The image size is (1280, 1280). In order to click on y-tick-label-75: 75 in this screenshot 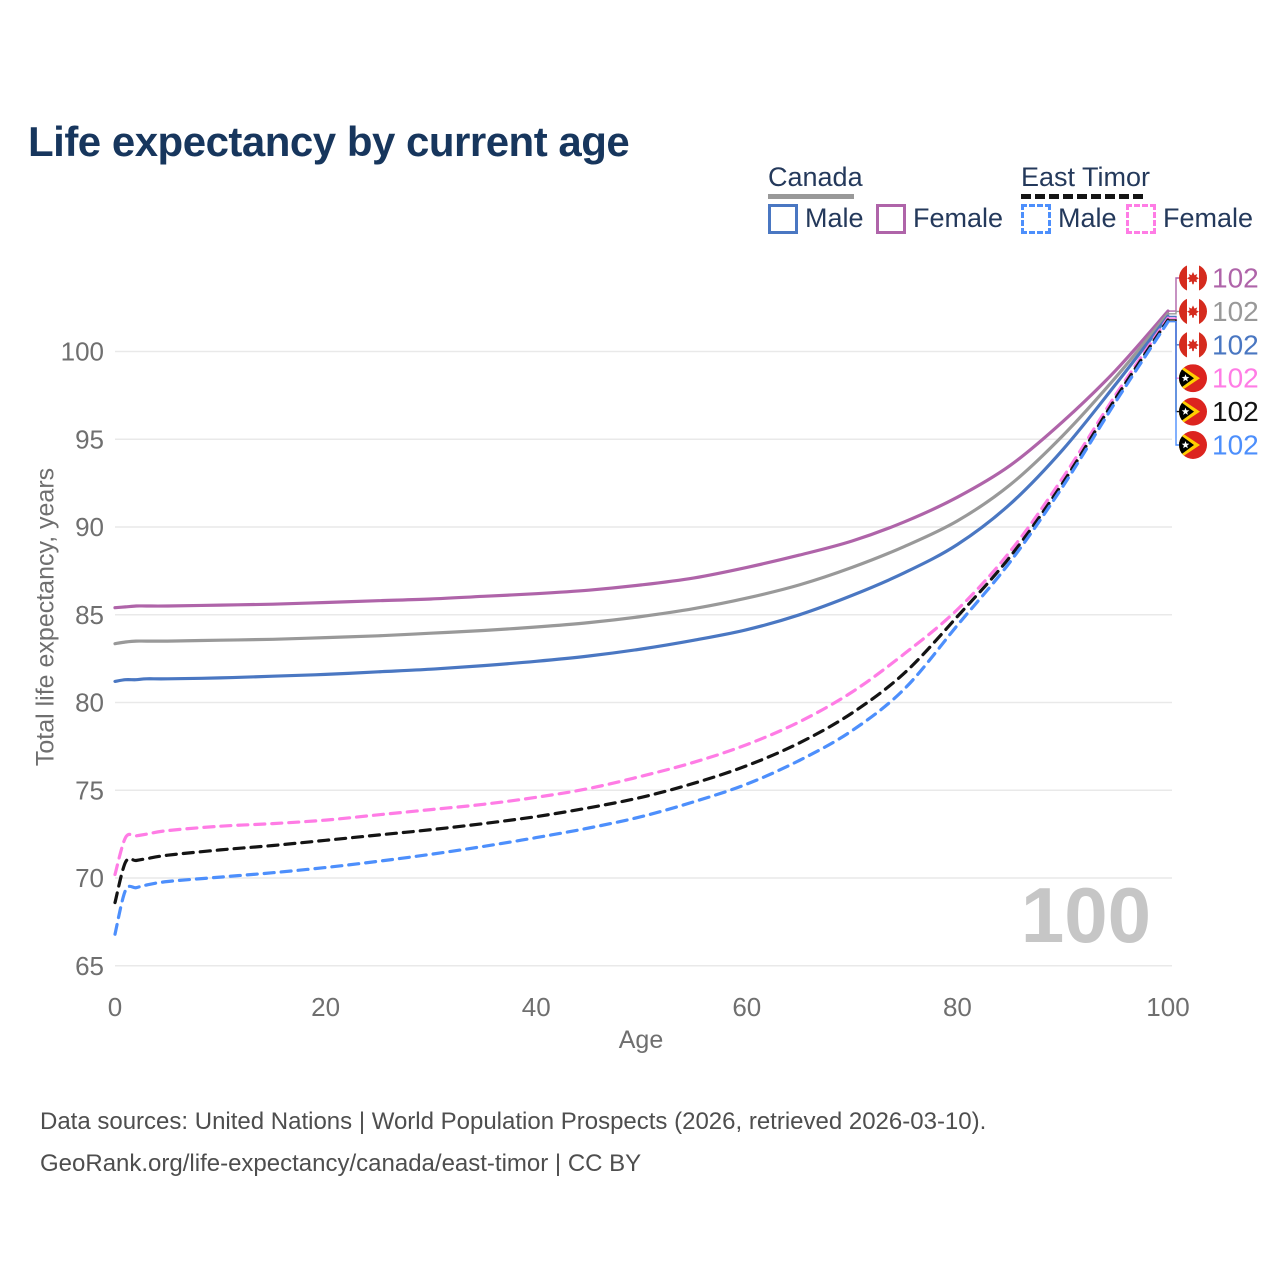, I will do `click(89, 790)`.